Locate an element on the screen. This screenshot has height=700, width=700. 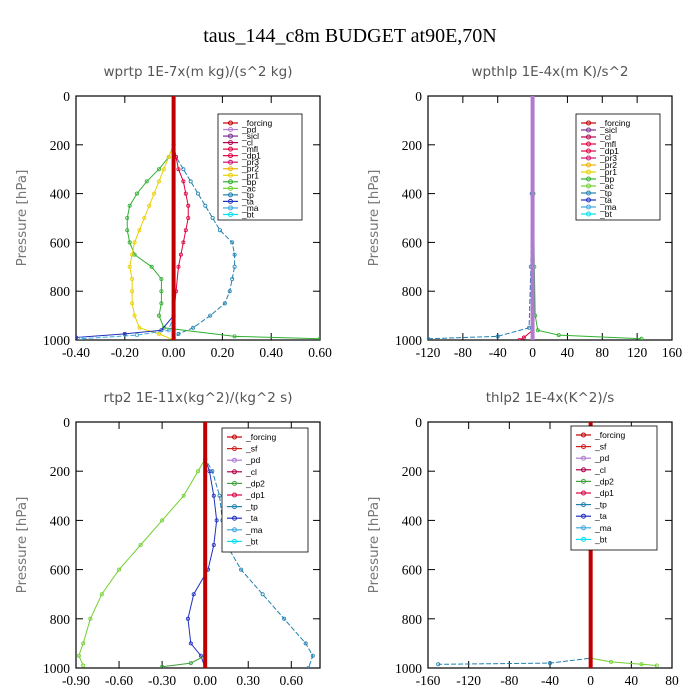
x-tick-label: 80 is located at coordinates (603, 352).